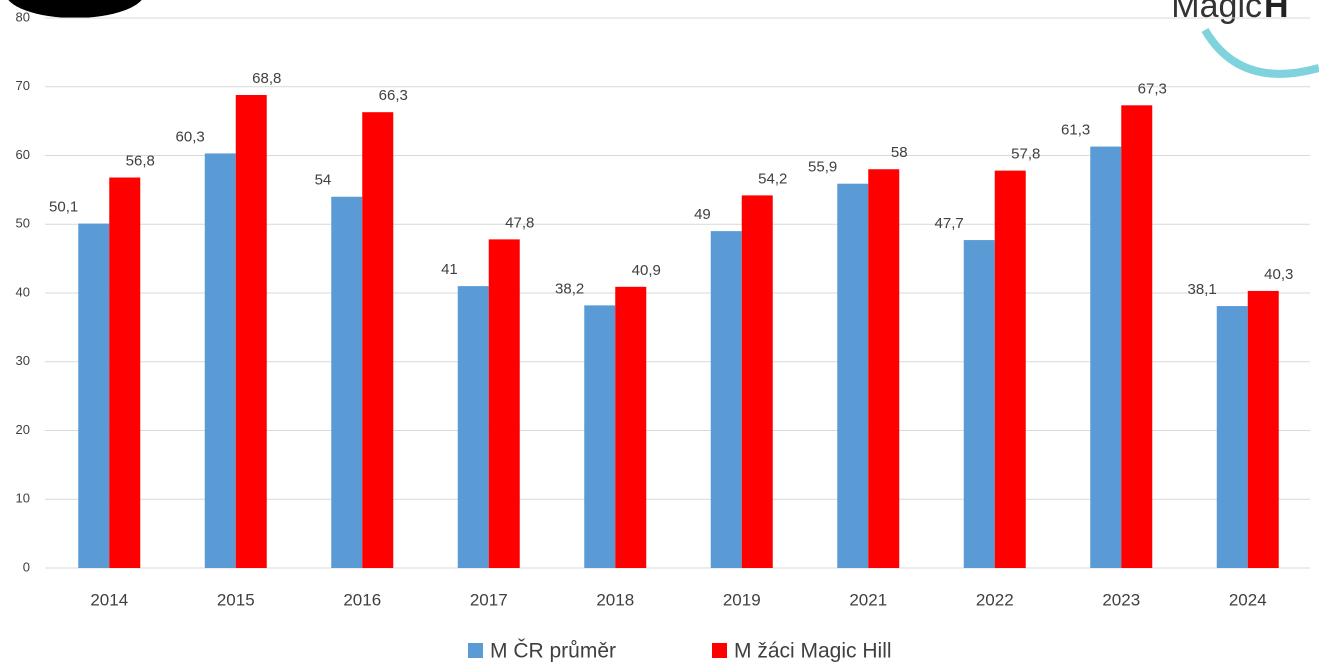  What do you see at coordinates (1216, 12) in the screenshot?
I see `logo-text: Magic` at bounding box center [1216, 12].